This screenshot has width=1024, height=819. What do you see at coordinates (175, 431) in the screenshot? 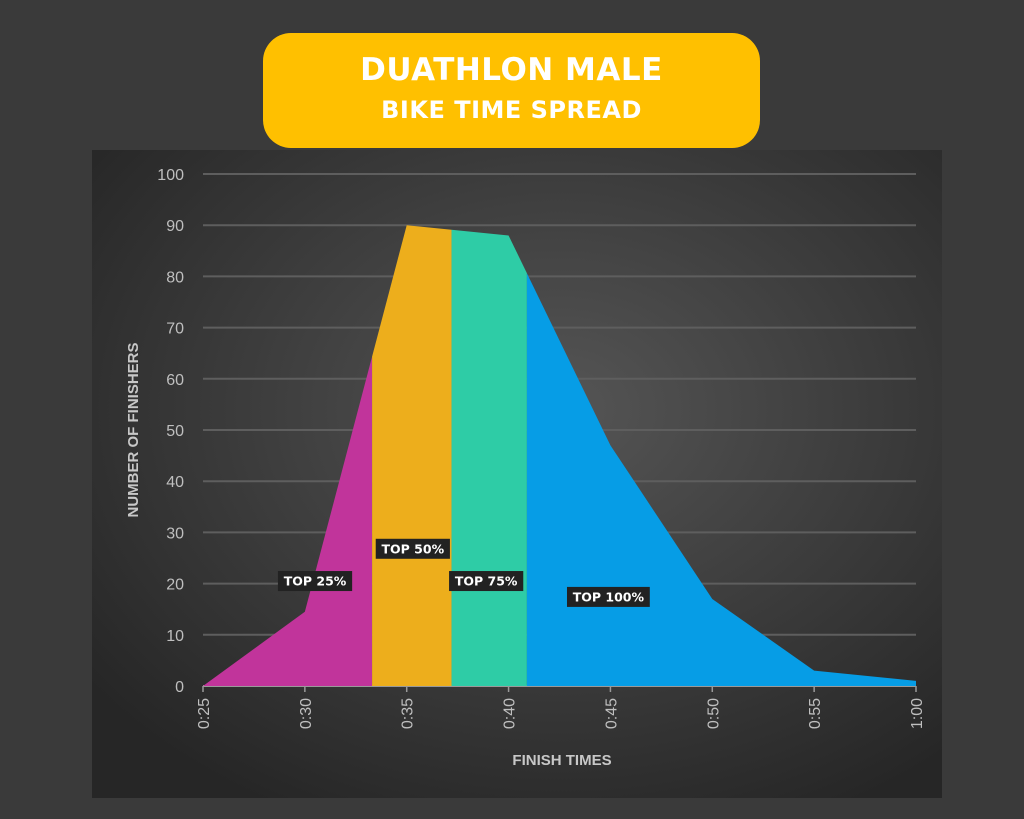
I see `y-tick-label: 50` at bounding box center [175, 431].